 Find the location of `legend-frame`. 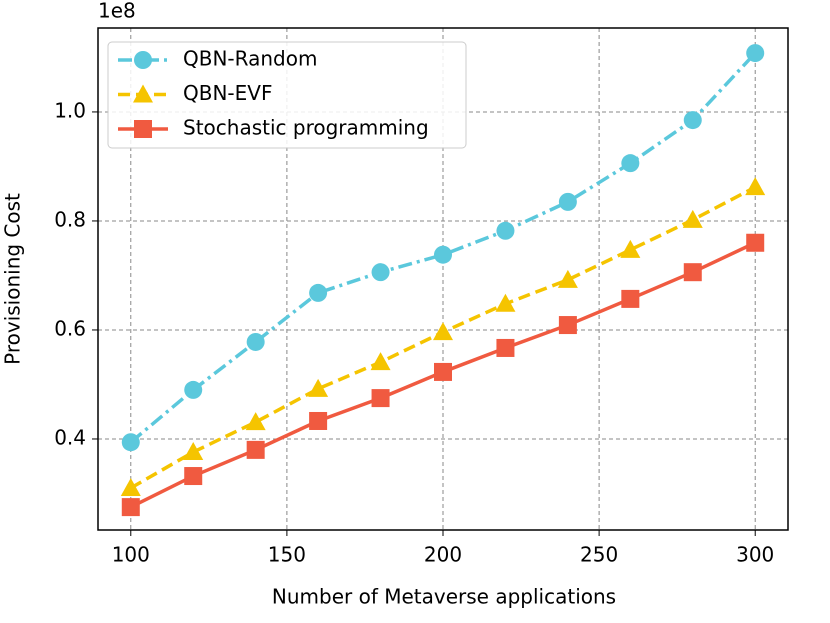

legend-frame is located at coordinates (287, 95).